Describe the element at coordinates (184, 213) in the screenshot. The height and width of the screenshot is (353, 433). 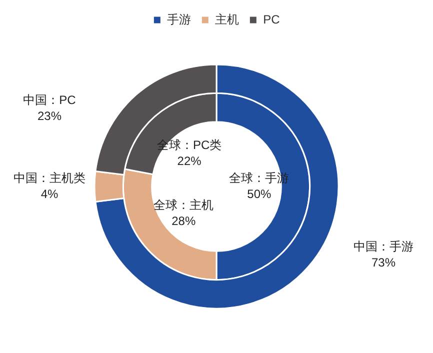
I see `data-label: 全球：主机 28%` at that location.